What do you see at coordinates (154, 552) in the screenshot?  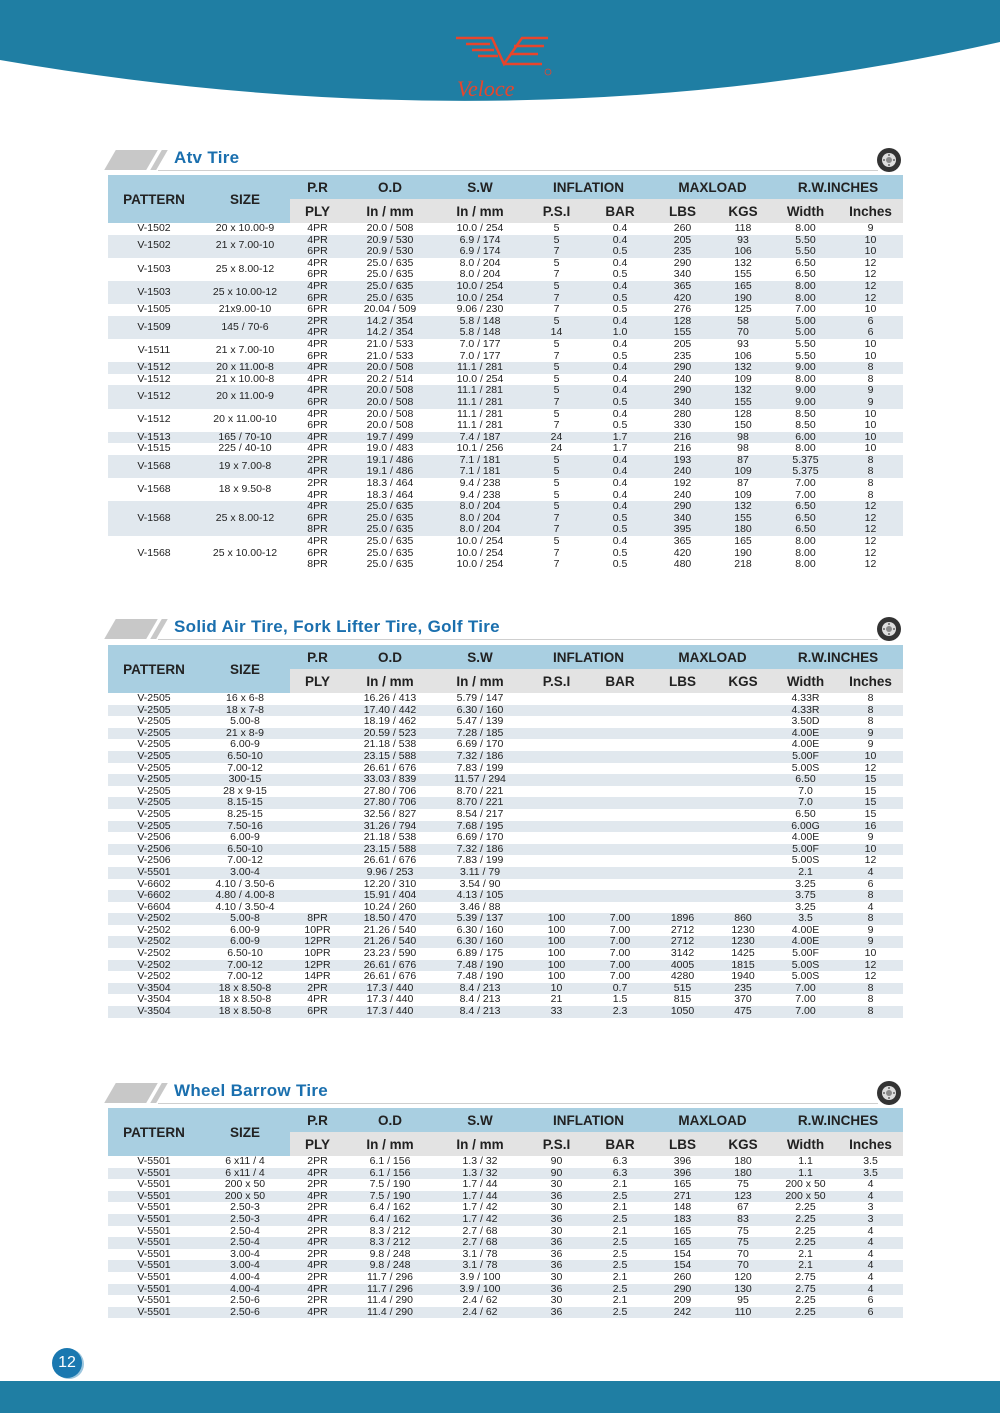 I see `cell-pattern: V-1568` at bounding box center [154, 552].